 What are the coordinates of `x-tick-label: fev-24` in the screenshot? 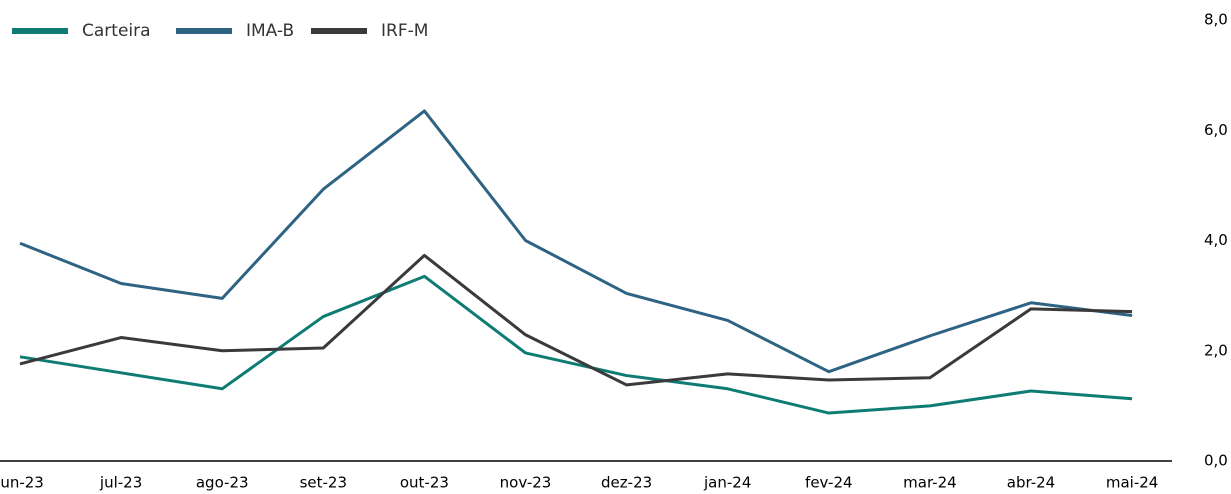 It's located at (828, 483).